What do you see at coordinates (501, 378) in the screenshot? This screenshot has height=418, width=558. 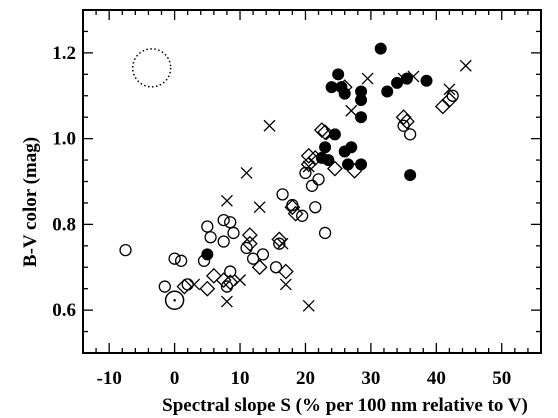 I see `x-tick-label: 50` at bounding box center [501, 378].